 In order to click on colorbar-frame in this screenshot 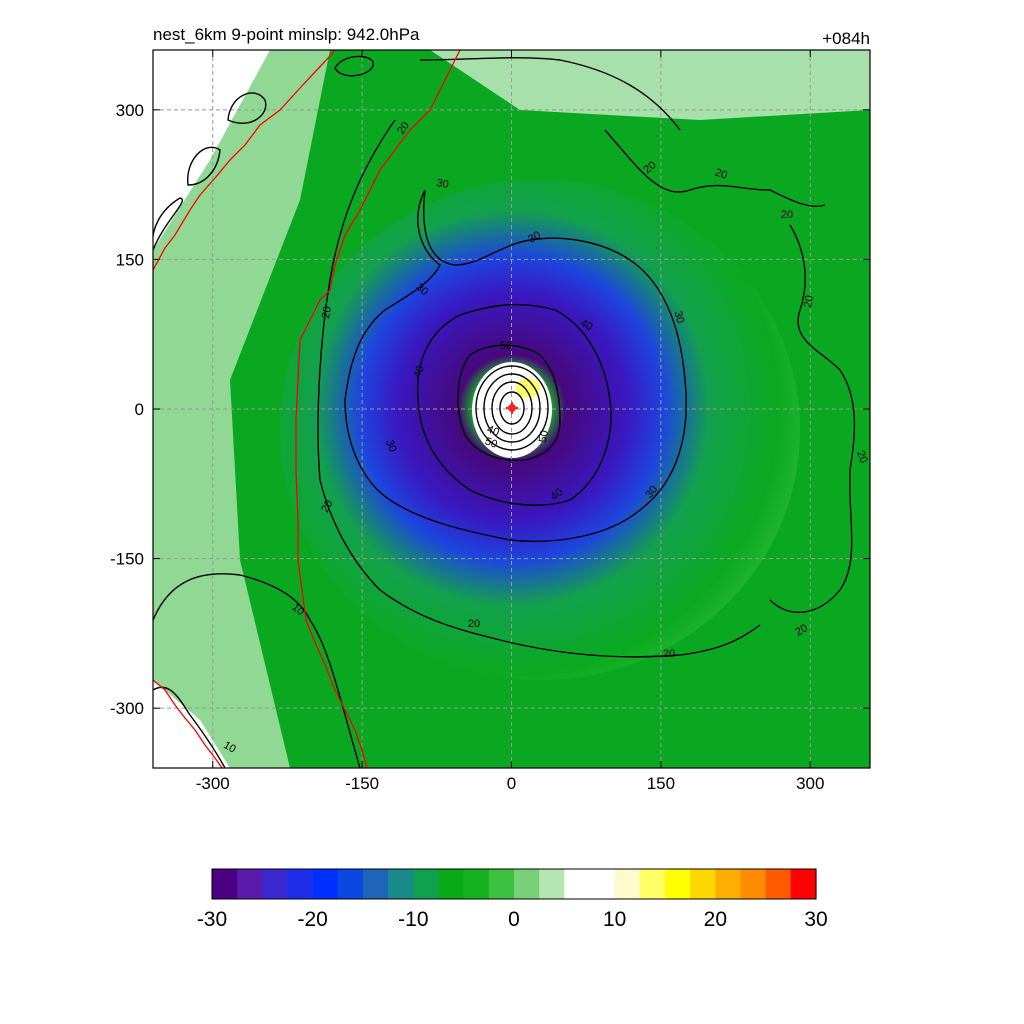, I will do `click(514, 884)`.